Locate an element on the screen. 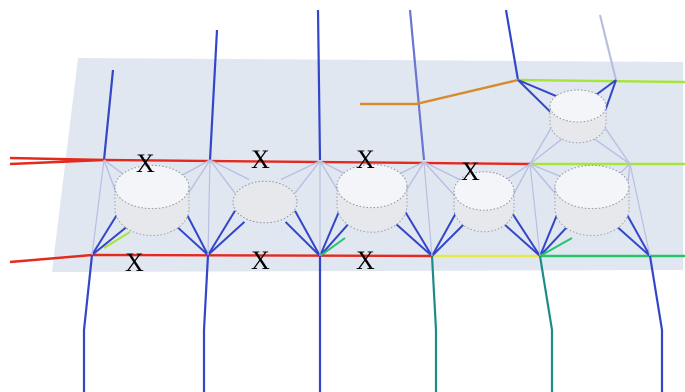  orange-link is located at coordinates (439, 92).